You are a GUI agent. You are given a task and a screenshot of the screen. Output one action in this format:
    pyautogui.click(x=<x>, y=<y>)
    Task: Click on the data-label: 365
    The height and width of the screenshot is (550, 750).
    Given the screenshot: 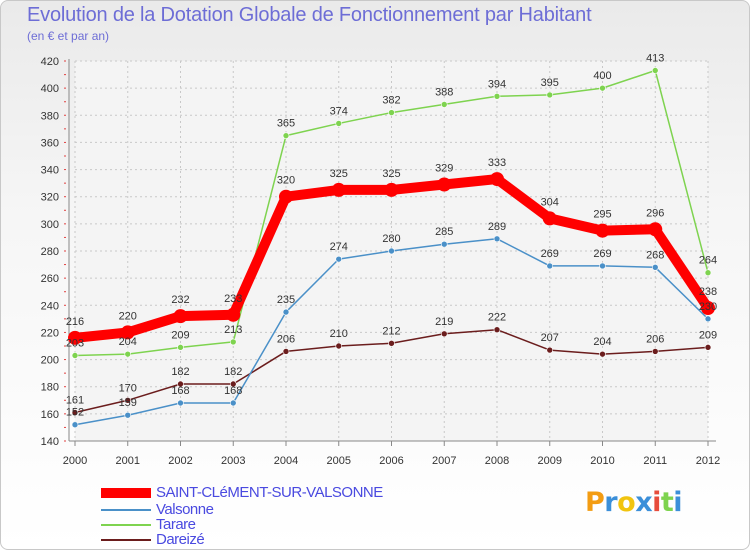 What is the action you would take?
    pyautogui.click(x=286, y=124)
    